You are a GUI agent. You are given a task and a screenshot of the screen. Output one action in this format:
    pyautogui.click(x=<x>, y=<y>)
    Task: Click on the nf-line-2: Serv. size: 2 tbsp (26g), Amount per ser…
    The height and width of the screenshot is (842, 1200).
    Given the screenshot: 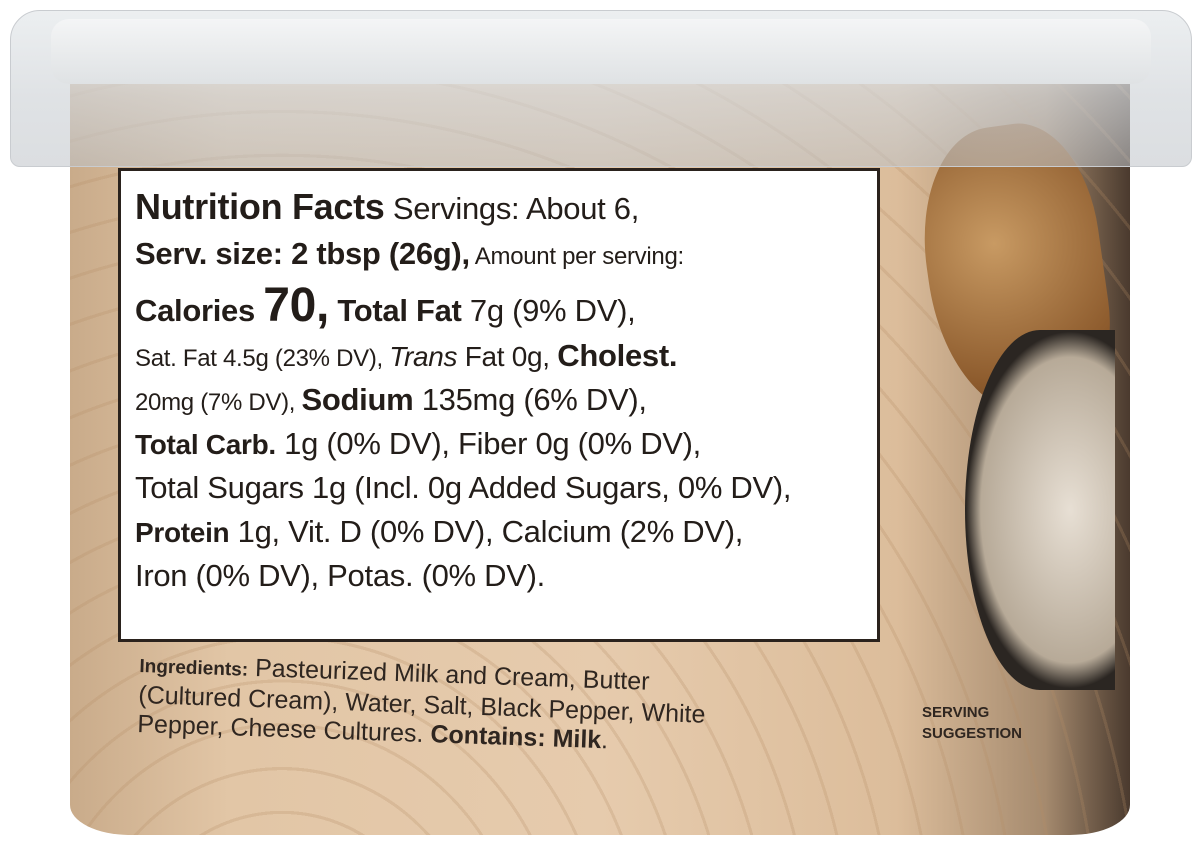 What is the action you would take?
    pyautogui.click(x=501, y=253)
    